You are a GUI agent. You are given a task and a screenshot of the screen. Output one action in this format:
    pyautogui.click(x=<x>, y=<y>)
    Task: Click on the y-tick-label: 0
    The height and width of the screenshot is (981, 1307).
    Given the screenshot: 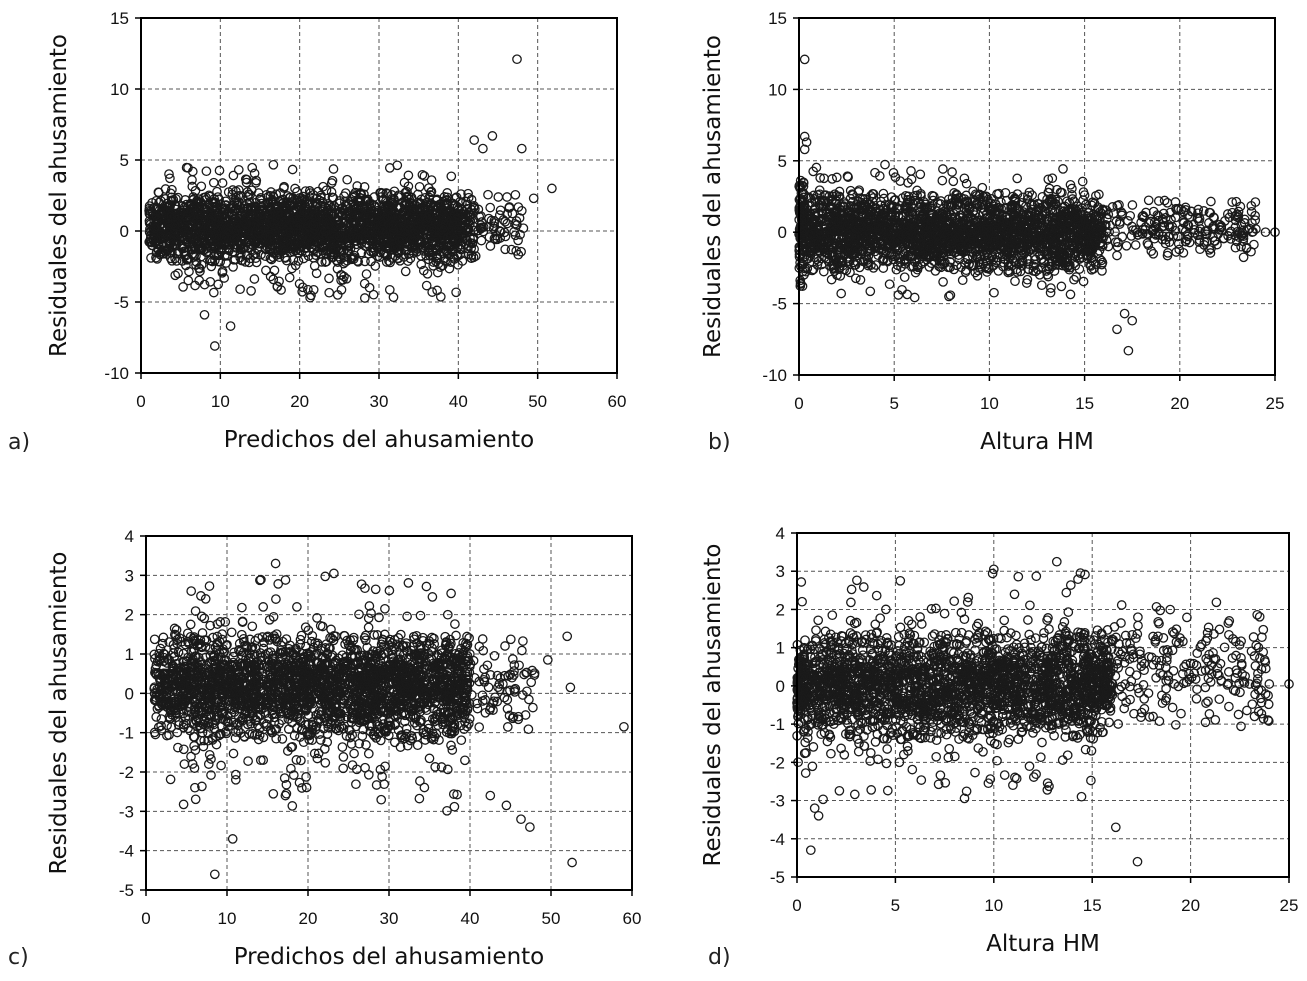 What is the action you would take?
    pyautogui.click(x=124, y=231)
    